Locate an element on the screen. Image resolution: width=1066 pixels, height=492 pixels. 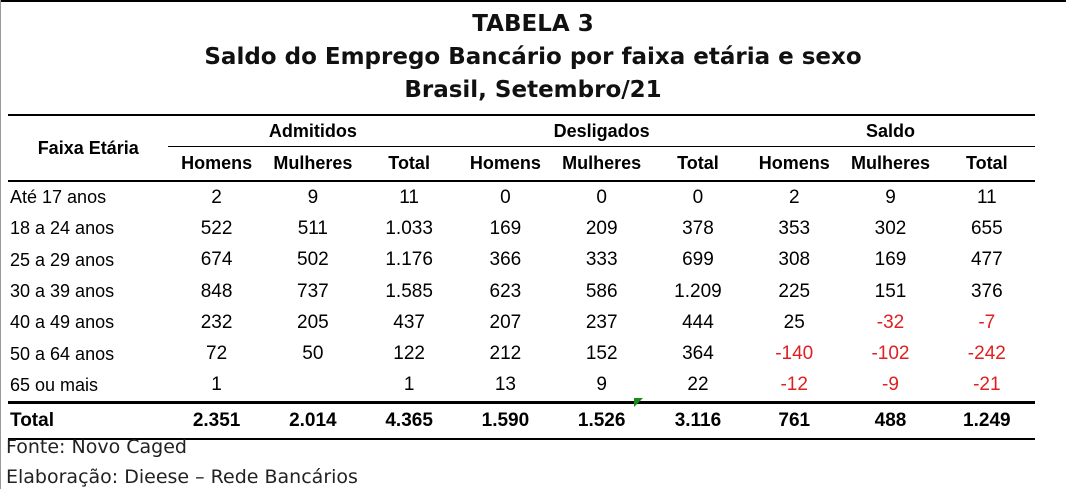
table-cell: -9 is located at coordinates (890, 387).